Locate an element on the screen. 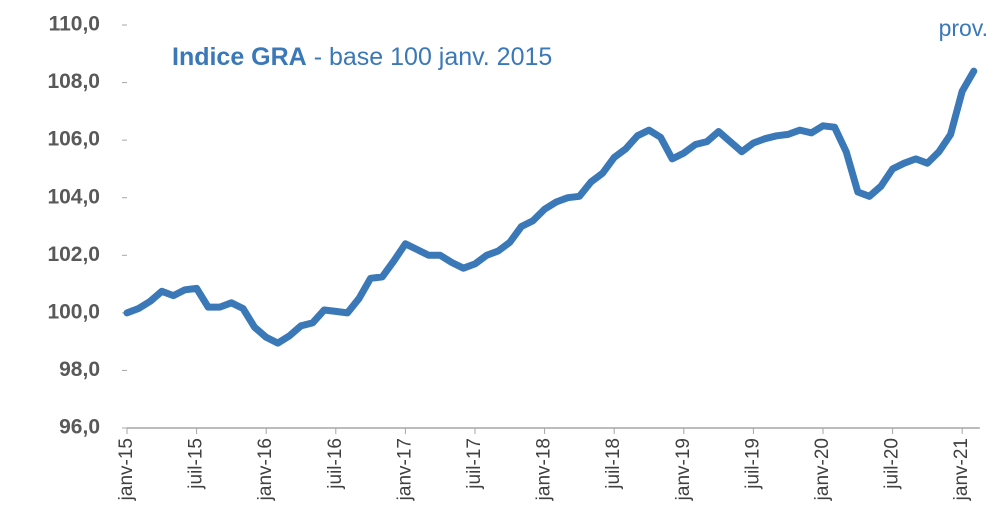 This screenshot has width=991, height=527. x-tick-label: juil-20 is located at coordinates (892, 464).